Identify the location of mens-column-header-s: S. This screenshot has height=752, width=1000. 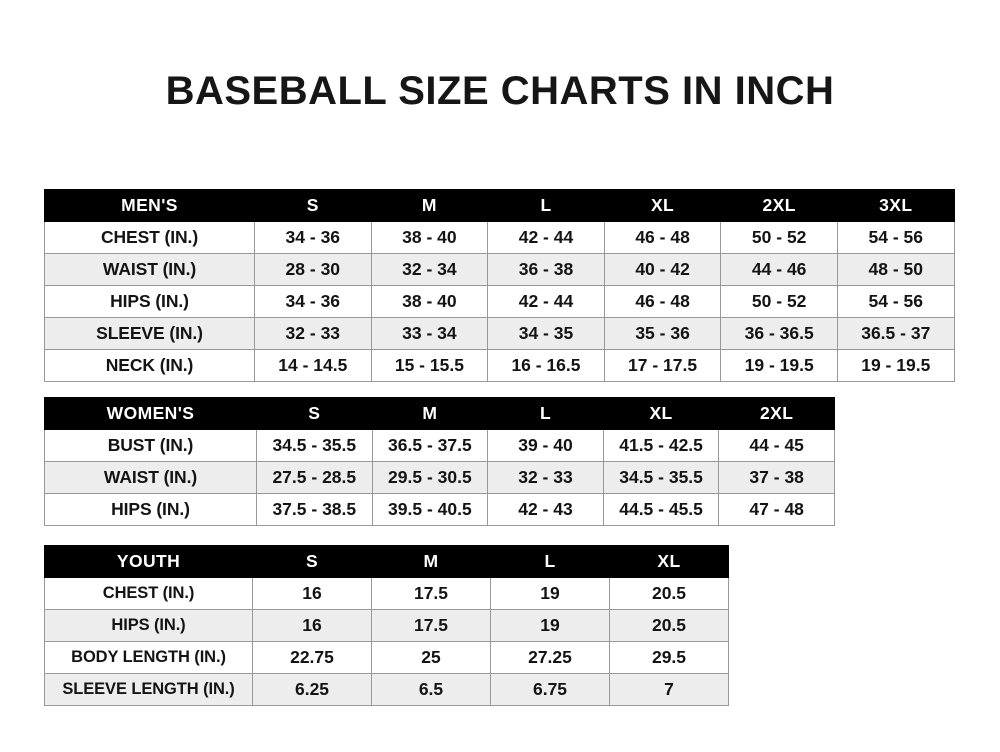
(313, 205).